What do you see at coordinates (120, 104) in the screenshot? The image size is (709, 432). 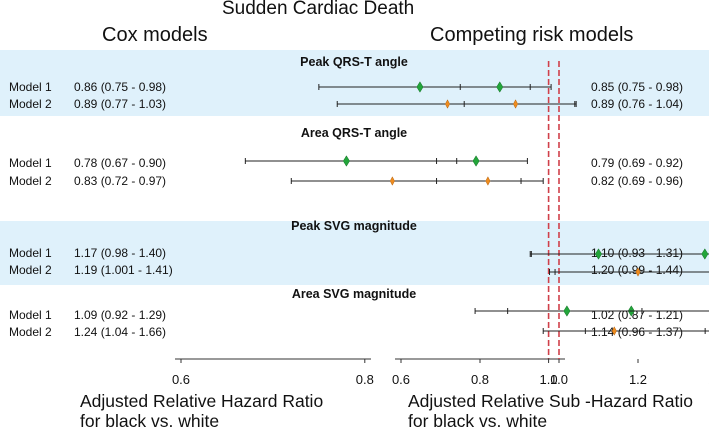 I see `left-estimate-label: 0.89 (0.77 - 1.03)` at bounding box center [120, 104].